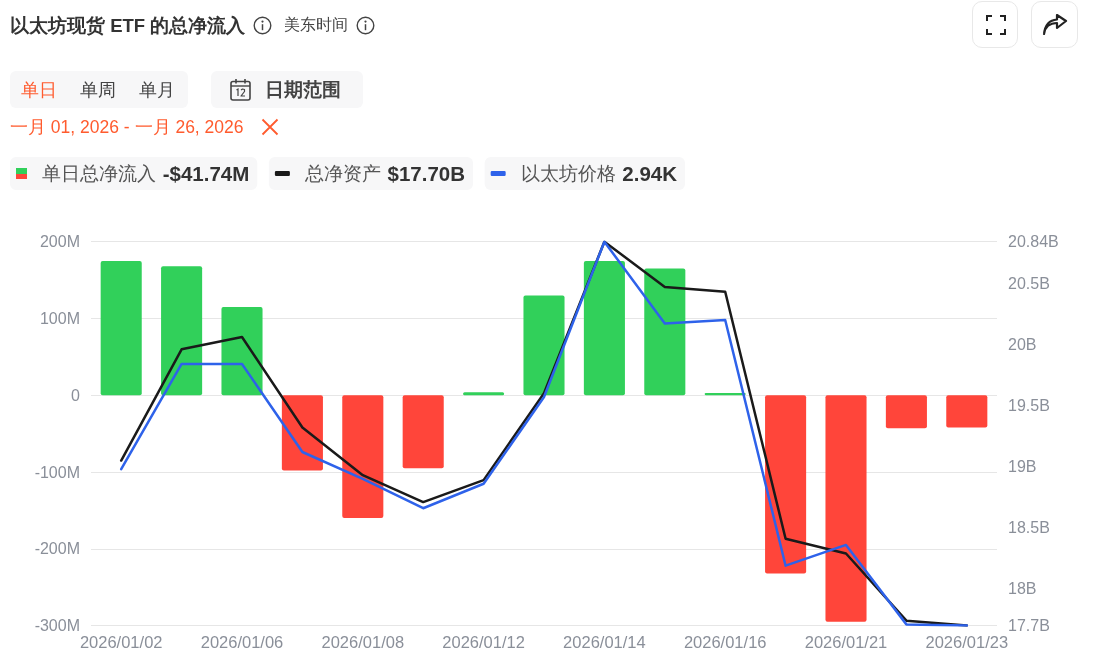  What do you see at coordinates (242, 642) in the screenshot?
I see `x-tick-label: 2026/01/06` at bounding box center [242, 642].